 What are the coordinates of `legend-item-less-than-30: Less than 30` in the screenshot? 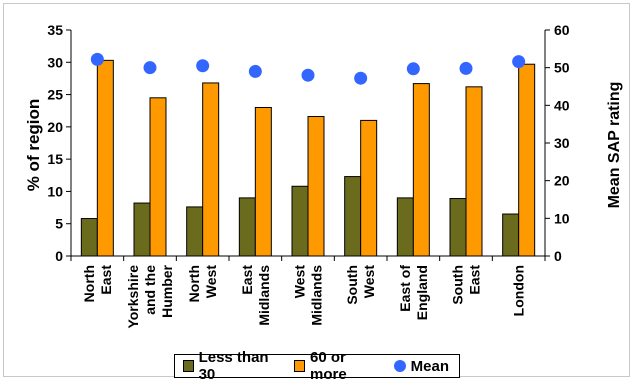 It's located at (229, 366).